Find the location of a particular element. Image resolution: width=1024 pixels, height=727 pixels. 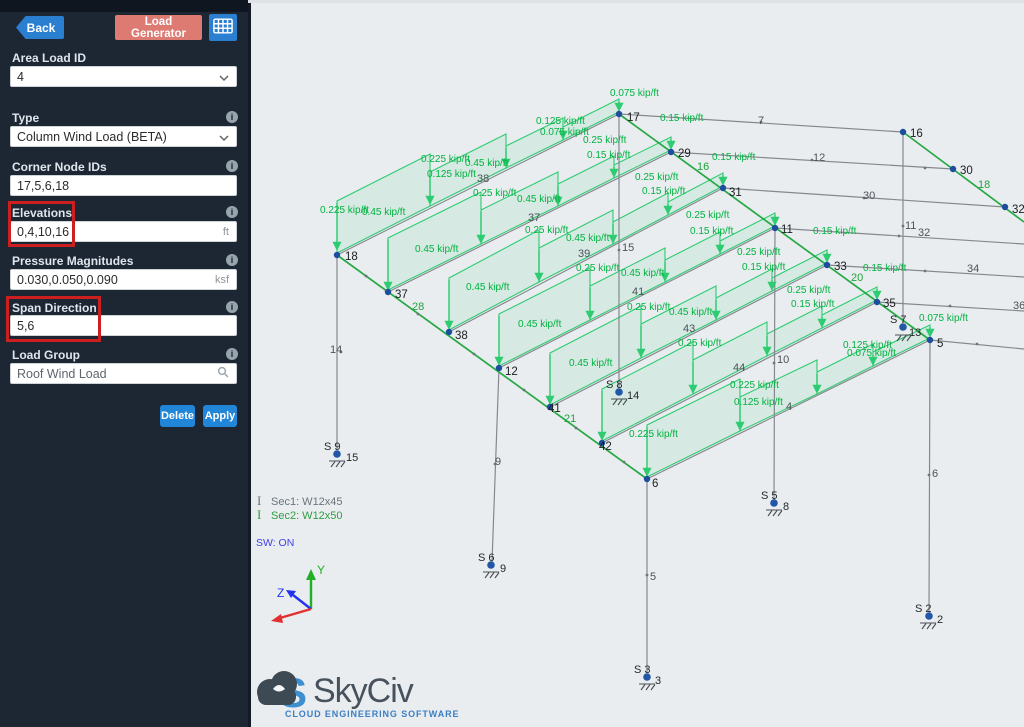

section2-icon: I is located at coordinates (259, 514).